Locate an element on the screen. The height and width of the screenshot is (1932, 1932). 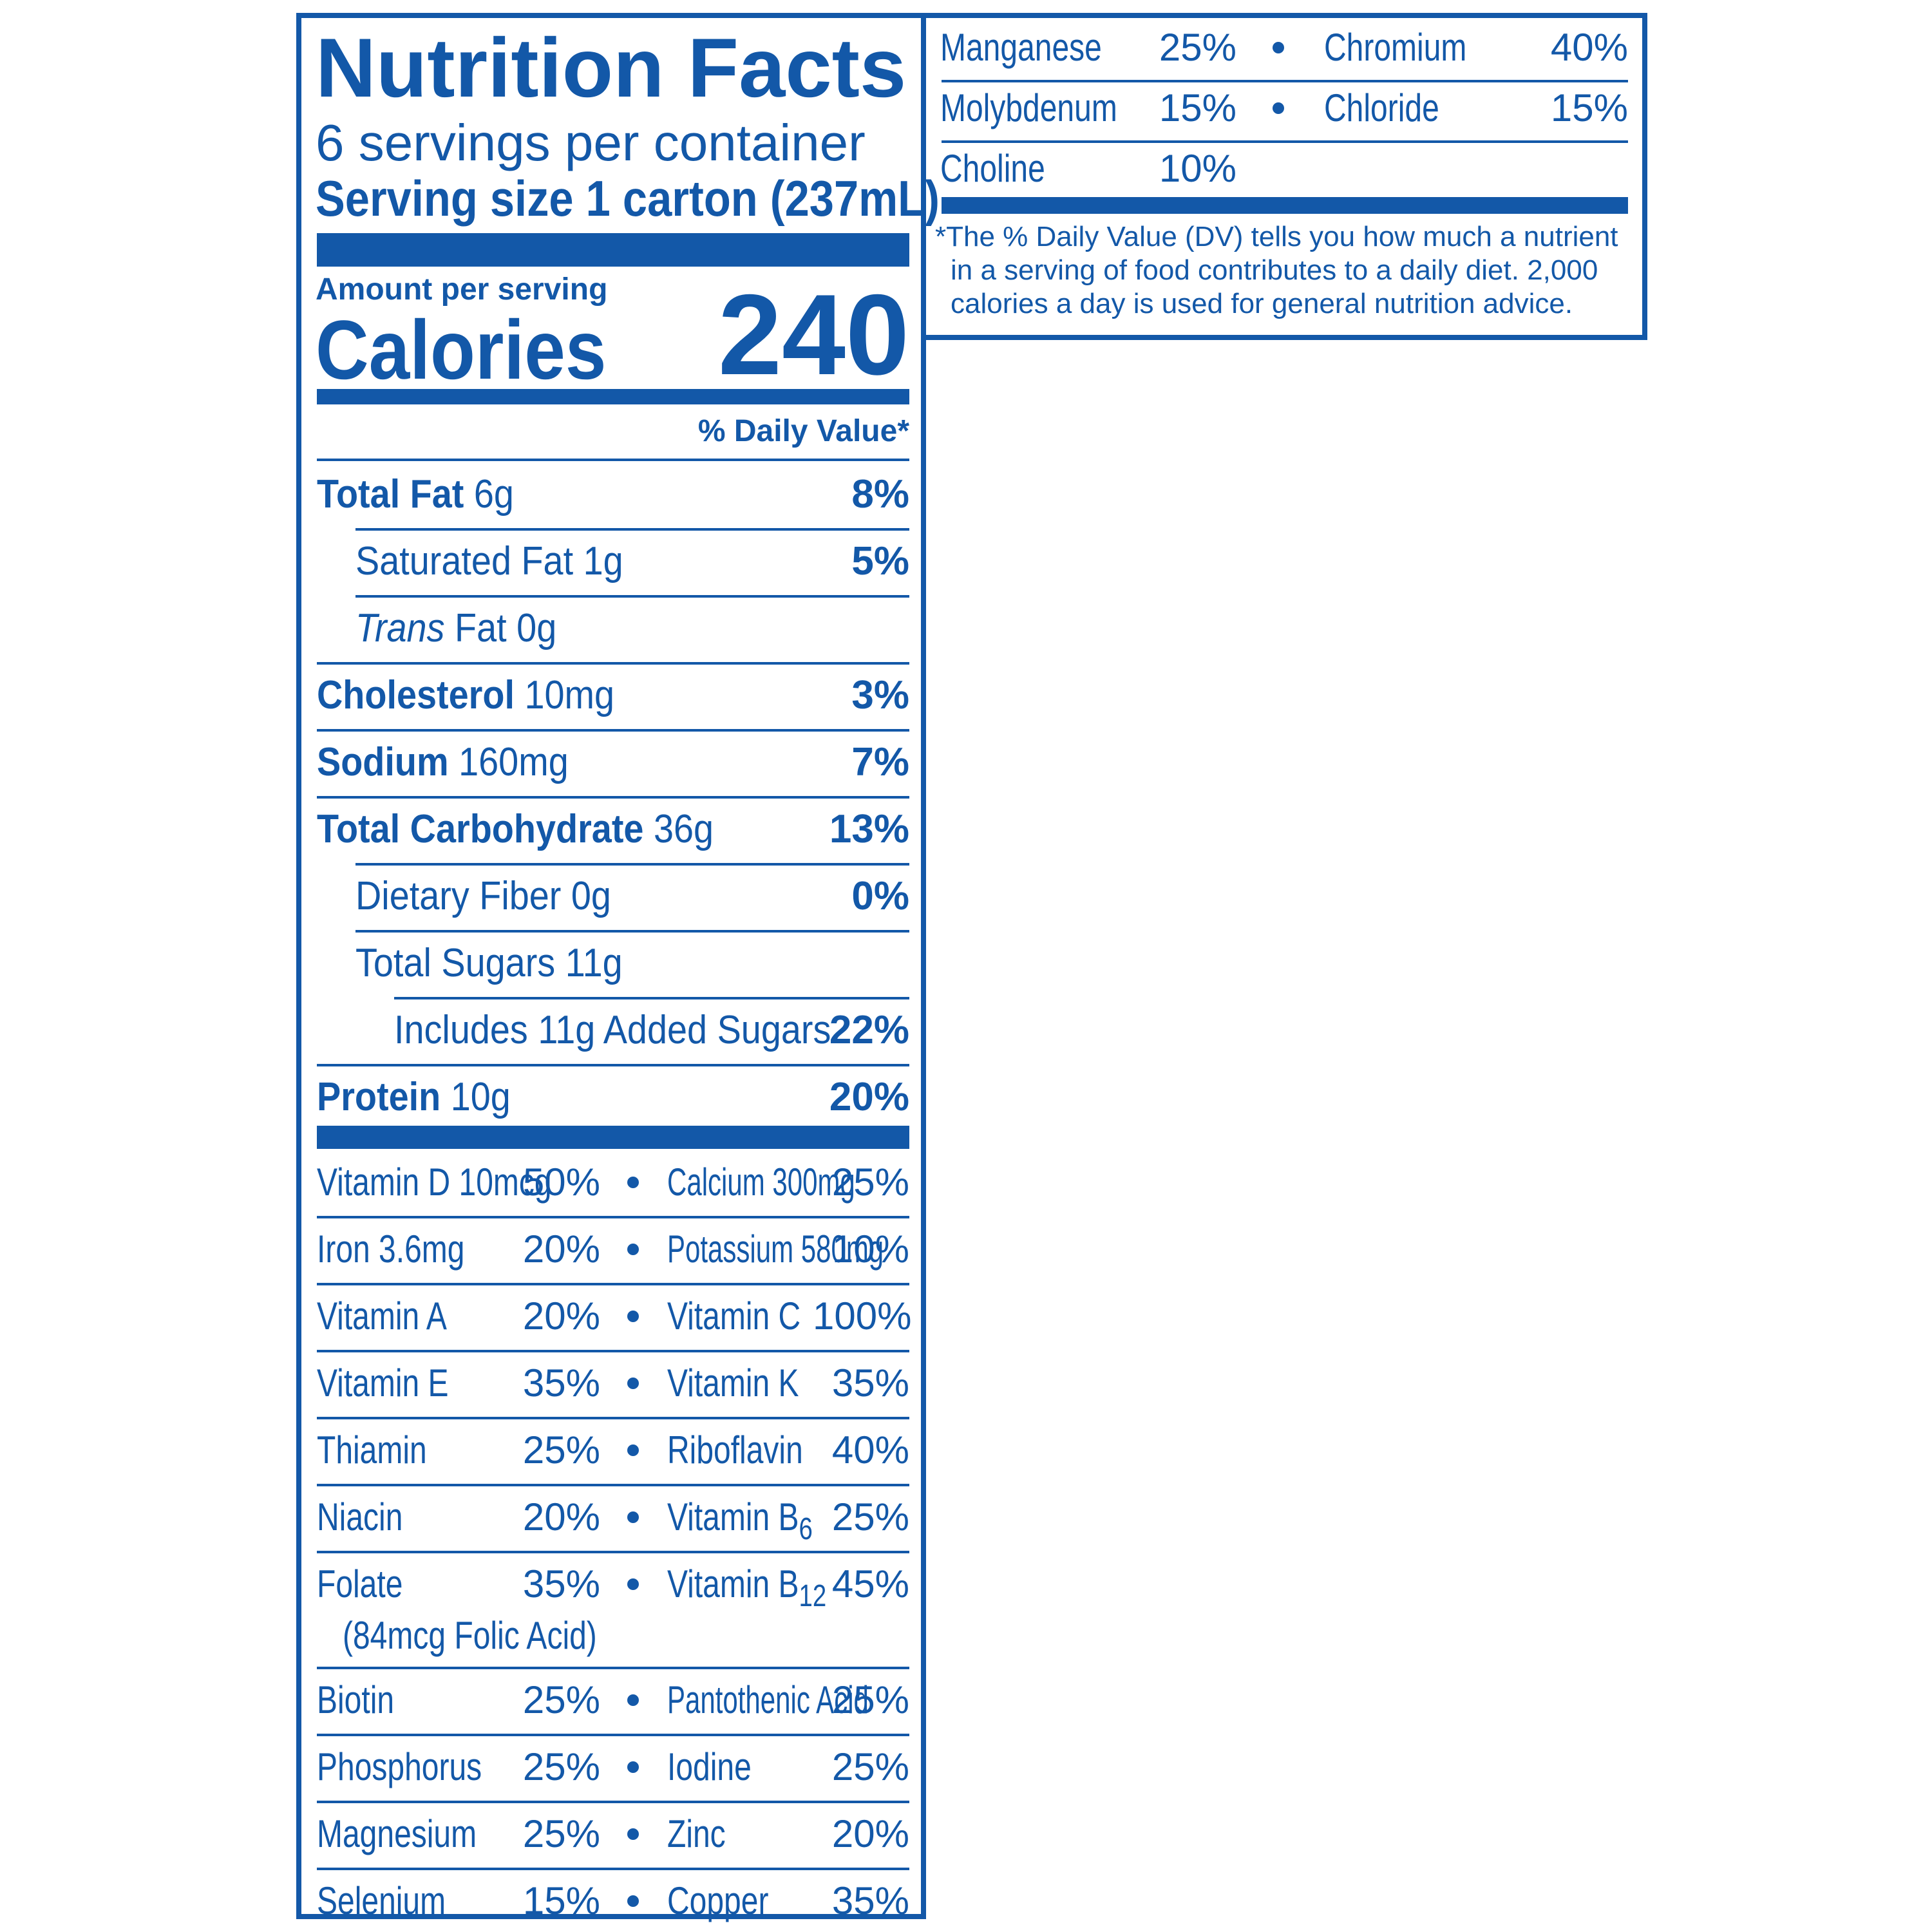
nutrient-label: Sodium 160mg is located at coordinates (457, 762).